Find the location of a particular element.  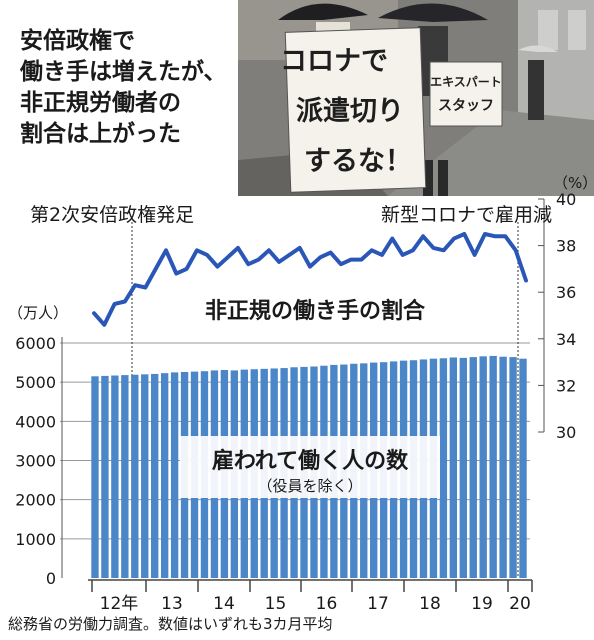

left-tick-label-3: 3000 is located at coordinates (35, 461).